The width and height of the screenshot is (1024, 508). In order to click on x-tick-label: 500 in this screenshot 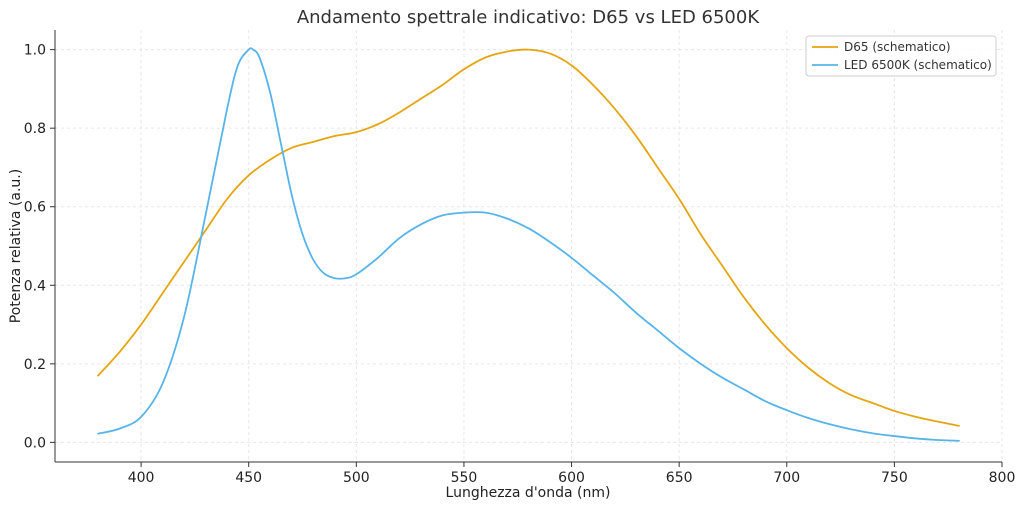, I will do `click(356, 478)`.